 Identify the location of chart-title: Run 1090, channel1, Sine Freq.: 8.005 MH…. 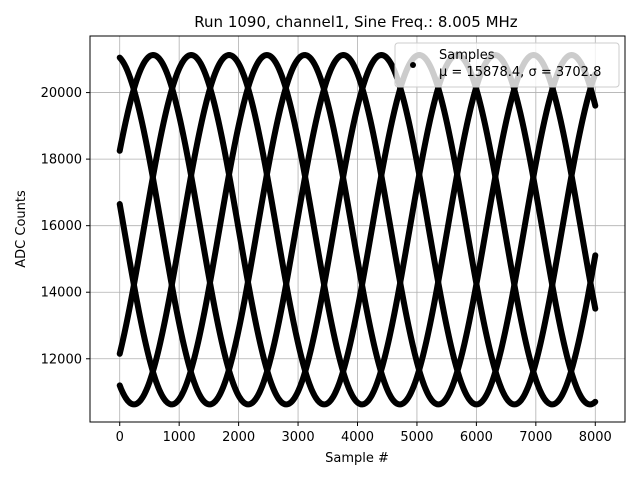
(356, 22).